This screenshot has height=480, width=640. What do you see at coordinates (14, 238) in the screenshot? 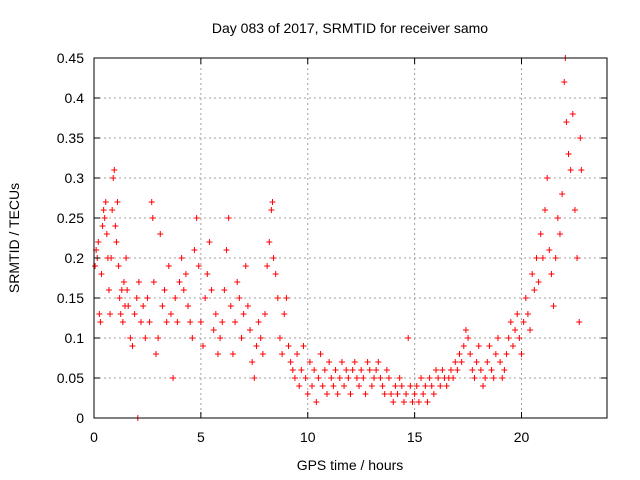
I see `y-axis-title: SRMTID / TECUs` at bounding box center [14, 238].